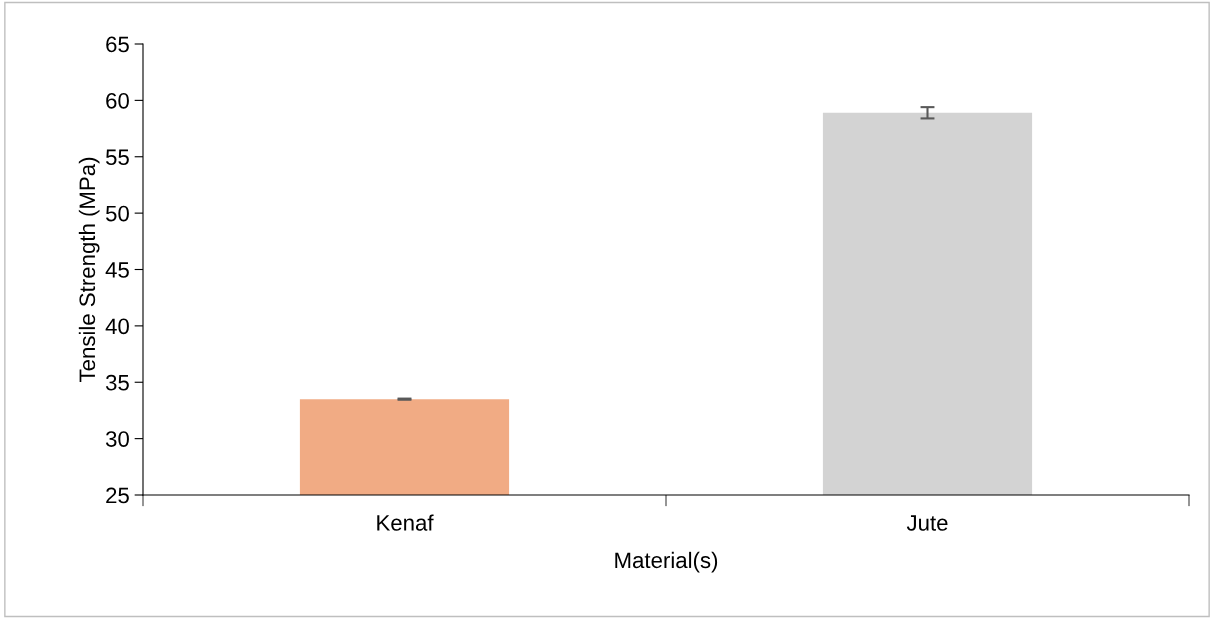  What do you see at coordinates (117, 326) in the screenshot?
I see `y-tick-label: 40` at bounding box center [117, 326].